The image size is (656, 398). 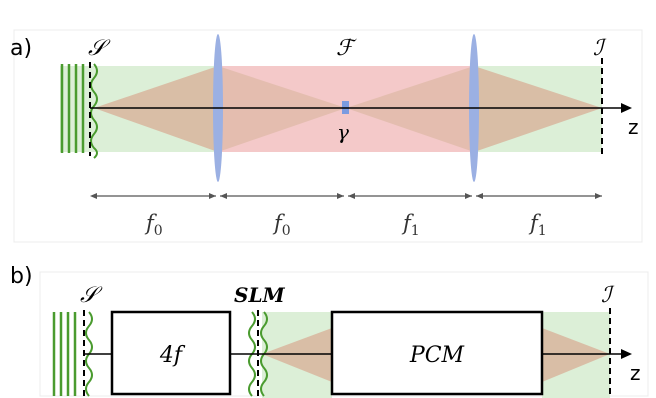 What do you see at coordinates (153, 225) in the screenshot?
I see `dim-label-f0-1: f0` at bounding box center [153, 225].